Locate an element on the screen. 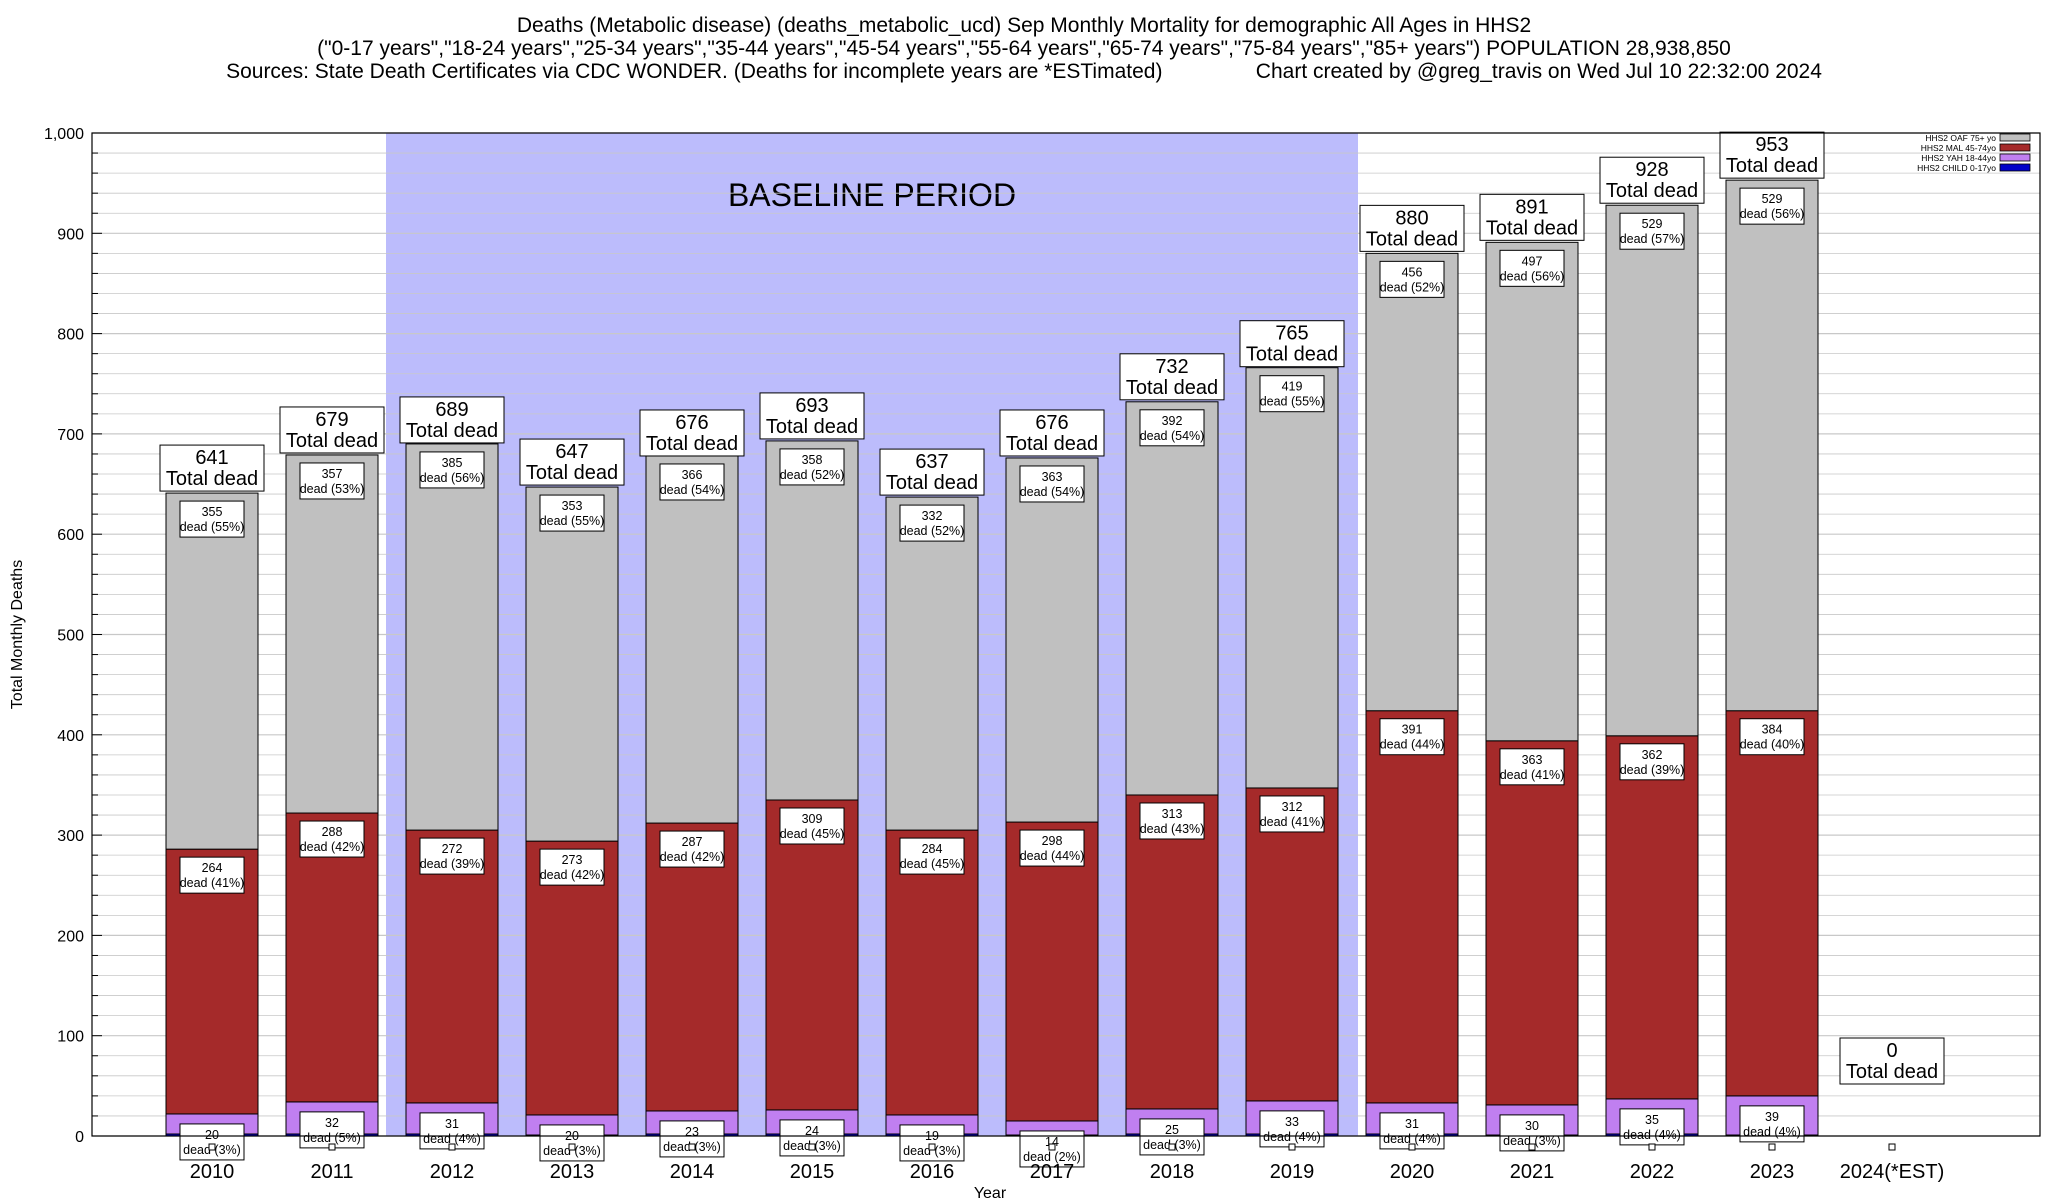 The height and width of the screenshot is (1200, 2048). segment-value-label: 529 is located at coordinates (1772, 199).